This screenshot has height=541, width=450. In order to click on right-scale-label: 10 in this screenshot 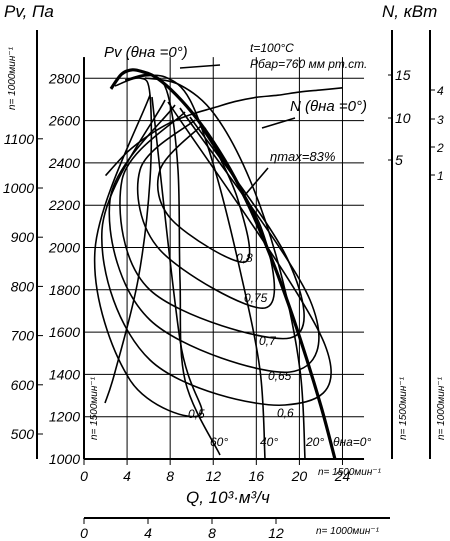, I will do `click(403, 118)`.